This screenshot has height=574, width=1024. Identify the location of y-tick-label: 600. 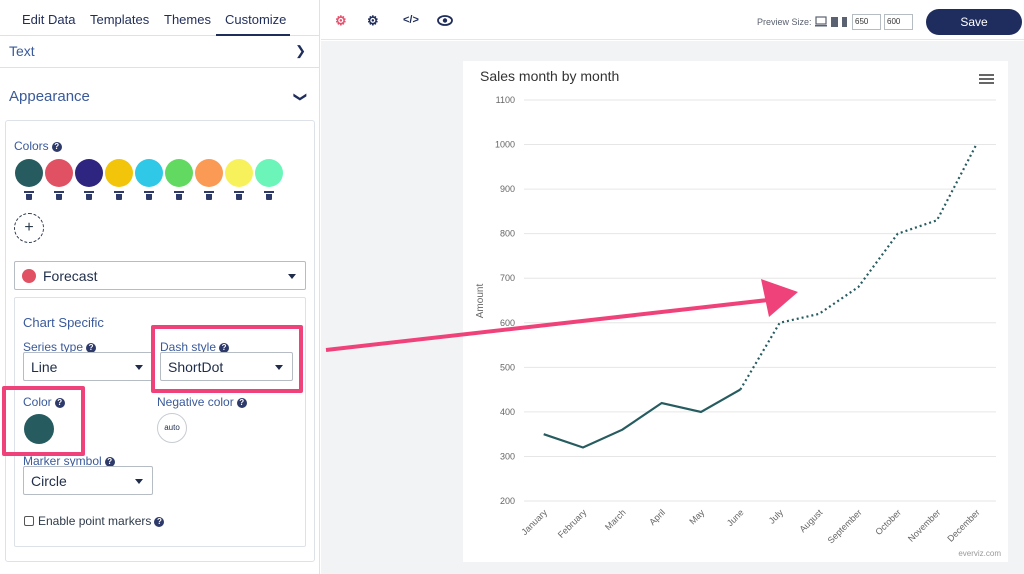
(507, 323).